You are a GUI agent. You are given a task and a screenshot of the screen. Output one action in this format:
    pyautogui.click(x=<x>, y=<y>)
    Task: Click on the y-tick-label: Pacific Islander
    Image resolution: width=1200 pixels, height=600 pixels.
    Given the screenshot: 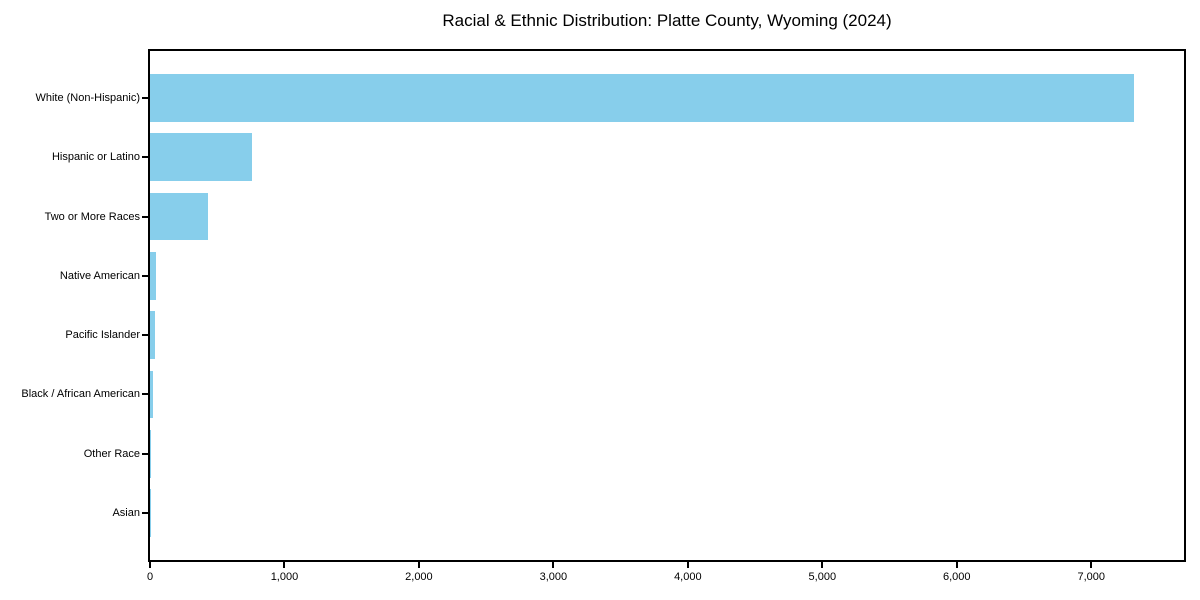 What is the action you would take?
    pyautogui.click(x=102, y=335)
    